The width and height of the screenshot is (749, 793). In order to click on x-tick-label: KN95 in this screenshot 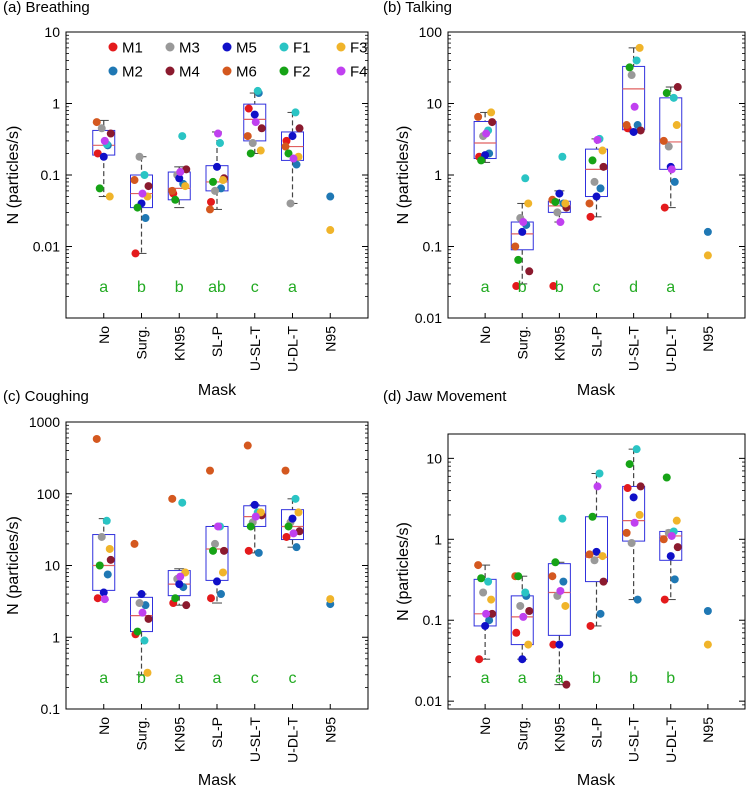, I will do `click(559, 734)`.